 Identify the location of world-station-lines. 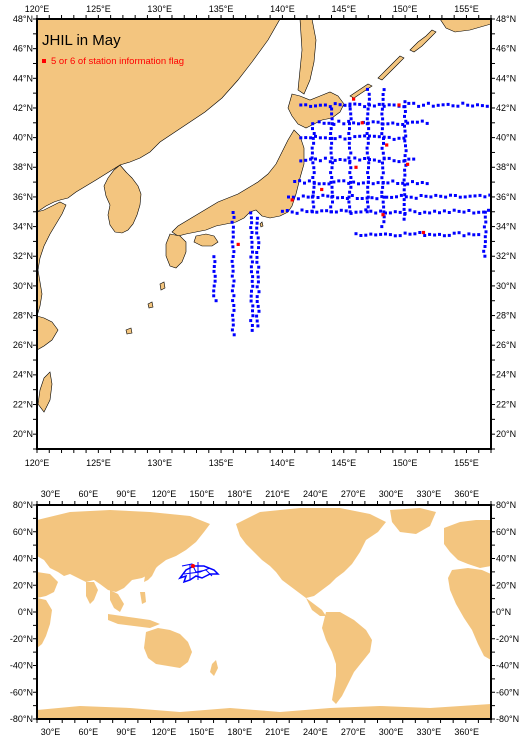
(197, 571).